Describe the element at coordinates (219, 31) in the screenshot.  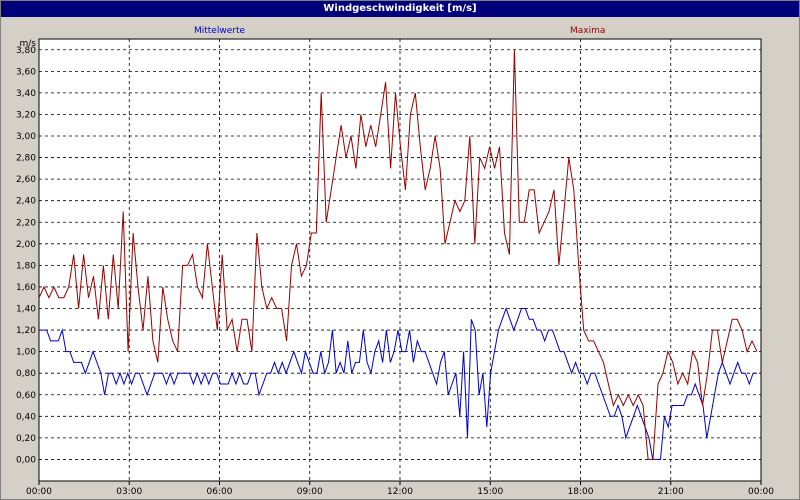
I see `series-legend-label: Mittelwerte` at that location.